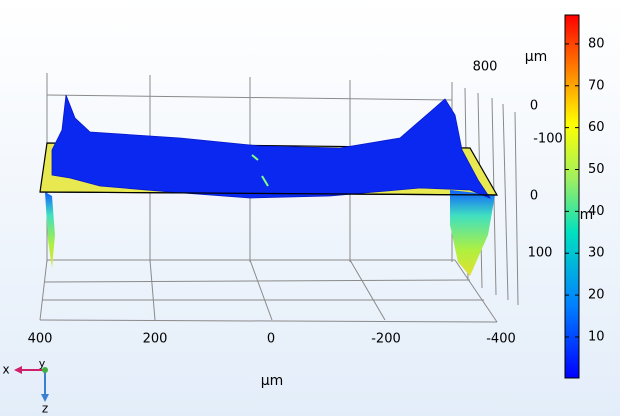 This screenshot has height=416, width=620. I want to click on triad-y: y, so click(42, 363).